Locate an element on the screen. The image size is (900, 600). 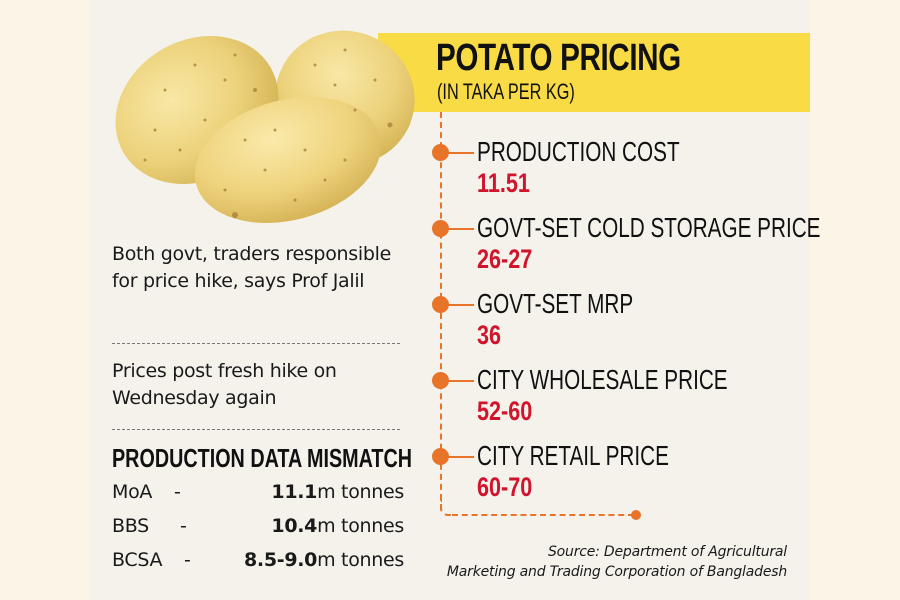
source-line-1: Source: Department of Agricultural is located at coordinates (667, 552).